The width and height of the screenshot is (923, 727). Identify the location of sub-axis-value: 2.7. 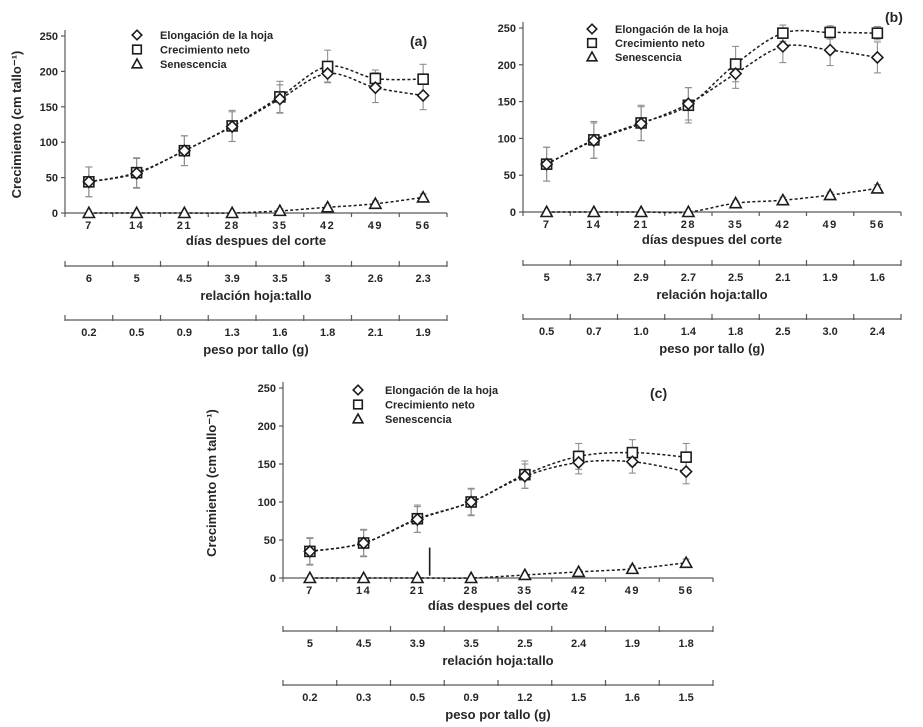
(688, 278).